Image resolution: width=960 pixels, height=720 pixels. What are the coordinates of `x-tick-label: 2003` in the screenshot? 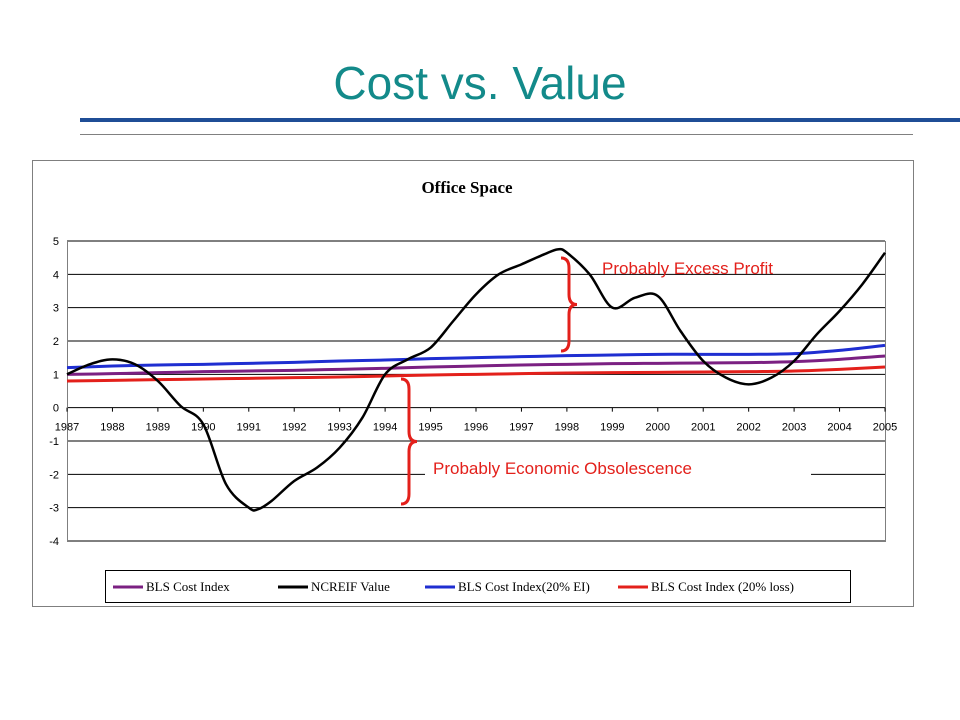 It's located at (794, 428).